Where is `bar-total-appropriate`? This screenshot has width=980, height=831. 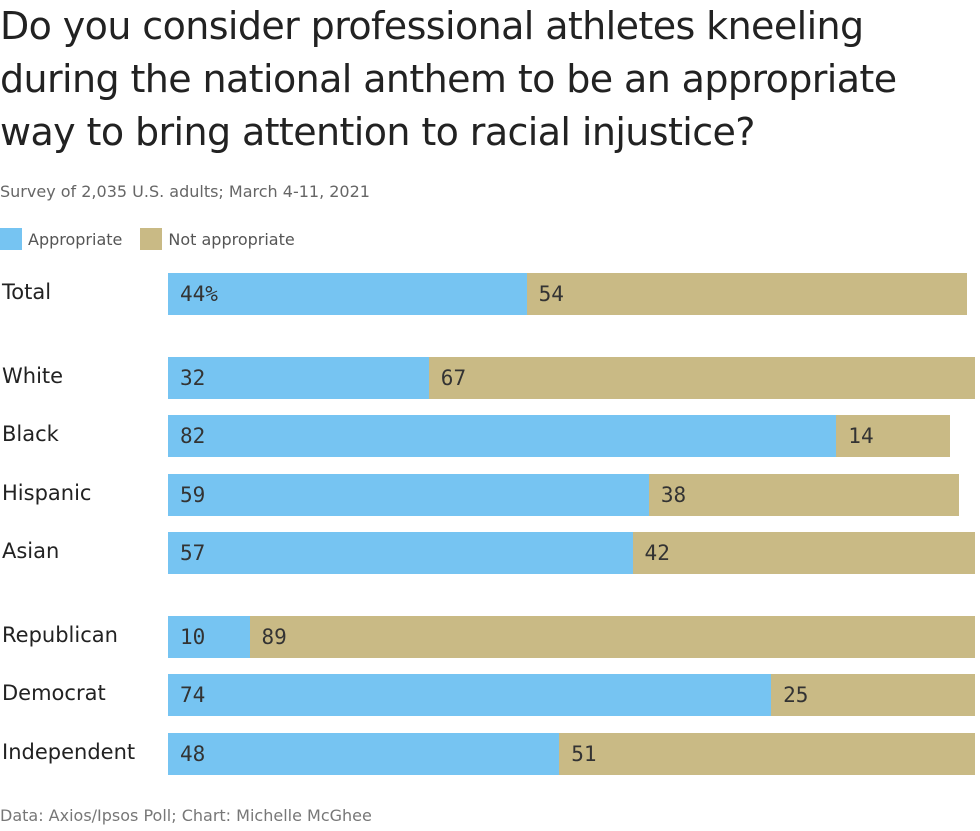 bar-total-appropriate is located at coordinates (347, 294).